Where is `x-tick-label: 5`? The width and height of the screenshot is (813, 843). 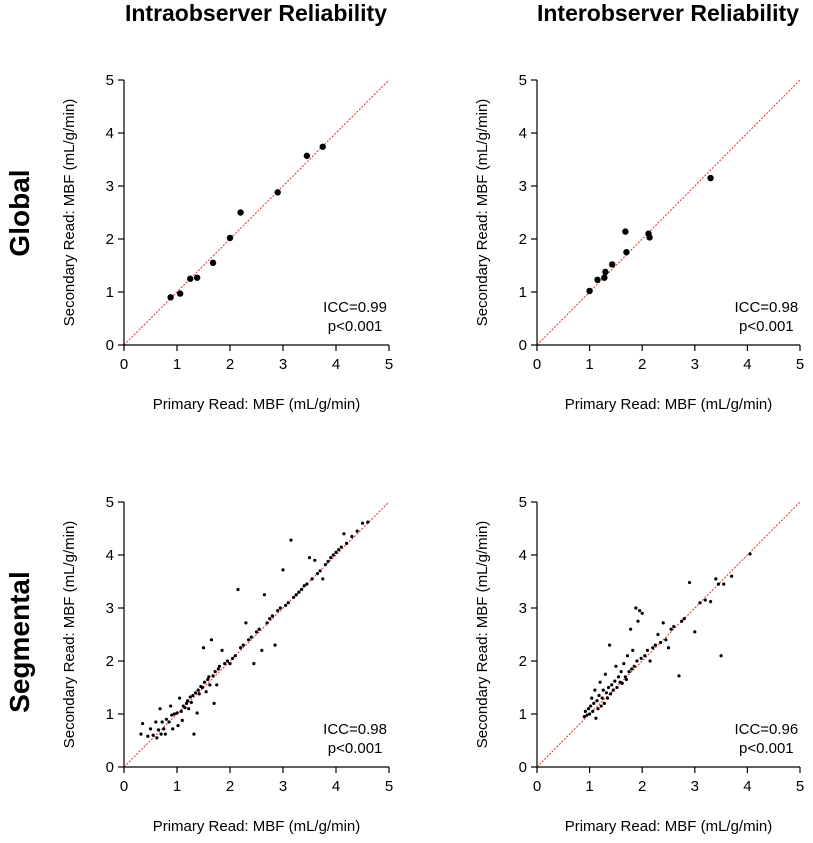 x-tick-label: 5 is located at coordinates (800, 364).